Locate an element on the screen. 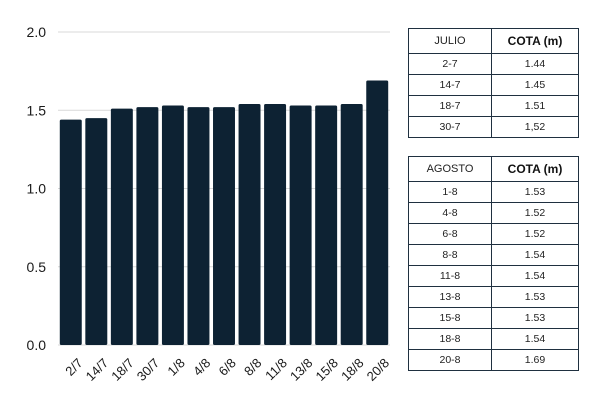  table-row: 6-8 1.52 is located at coordinates (493, 234).